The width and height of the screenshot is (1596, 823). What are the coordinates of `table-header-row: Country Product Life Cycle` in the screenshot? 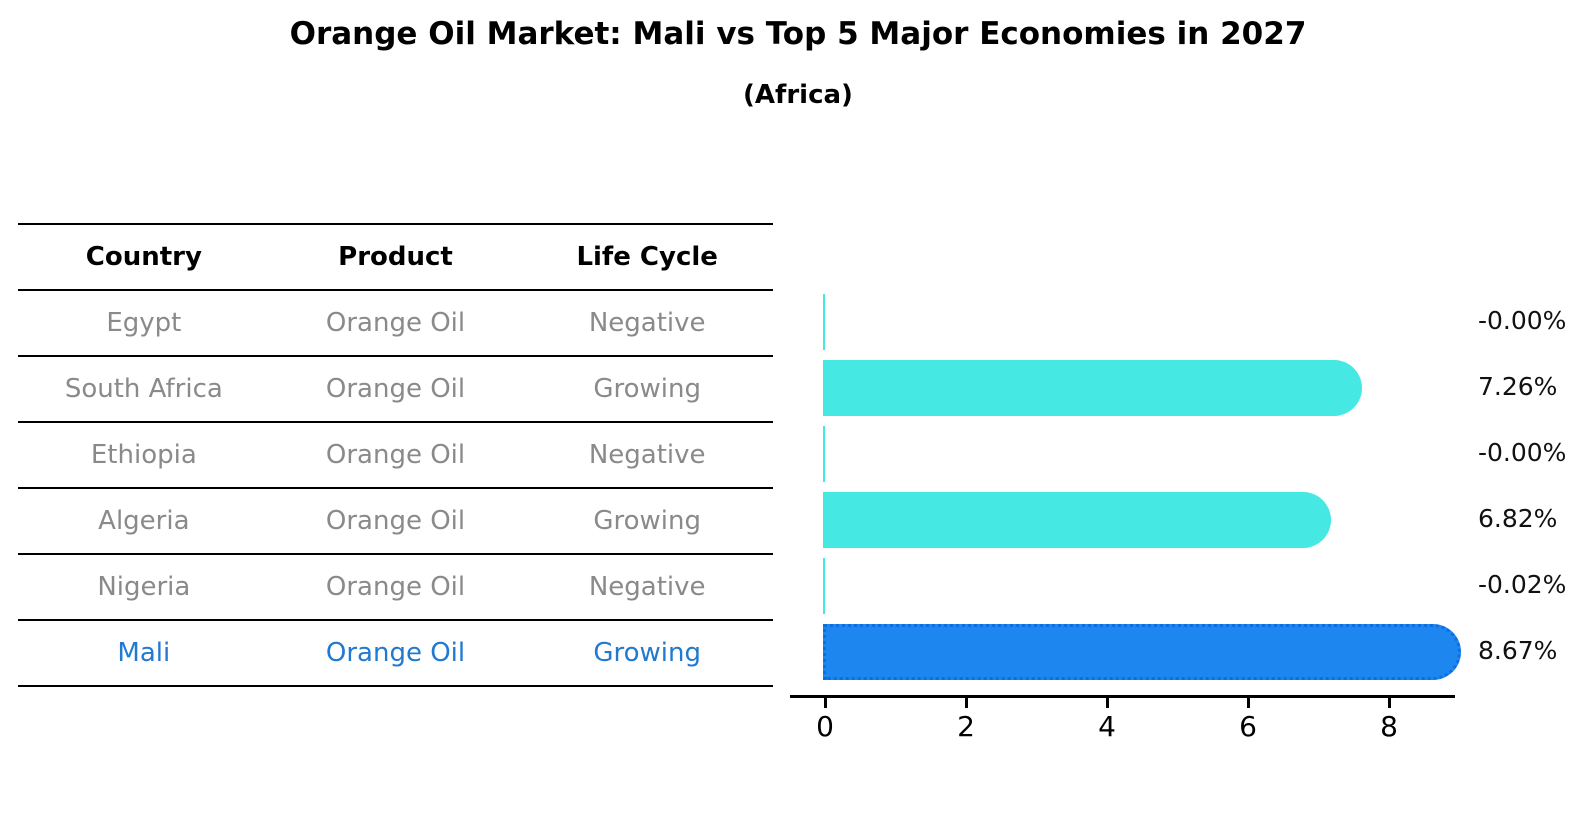 It's located at (395, 258).